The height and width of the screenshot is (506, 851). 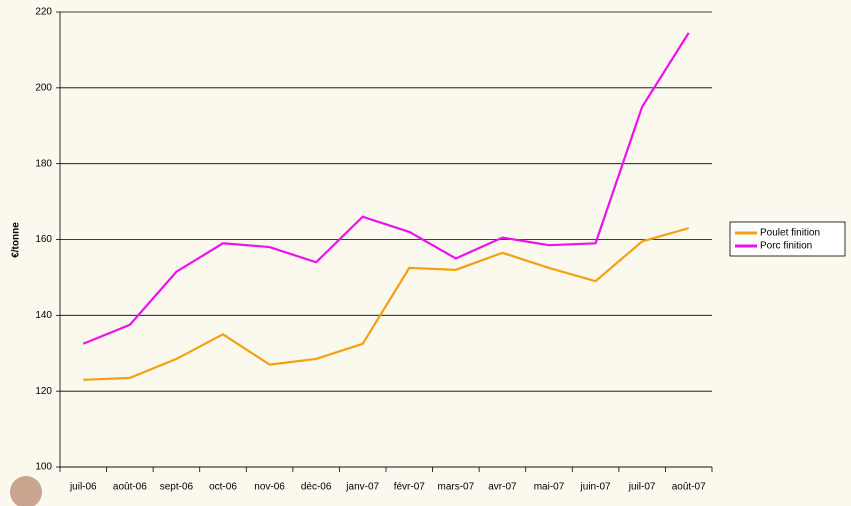 I want to click on x-tick-label: juin-07, so click(x=595, y=487).